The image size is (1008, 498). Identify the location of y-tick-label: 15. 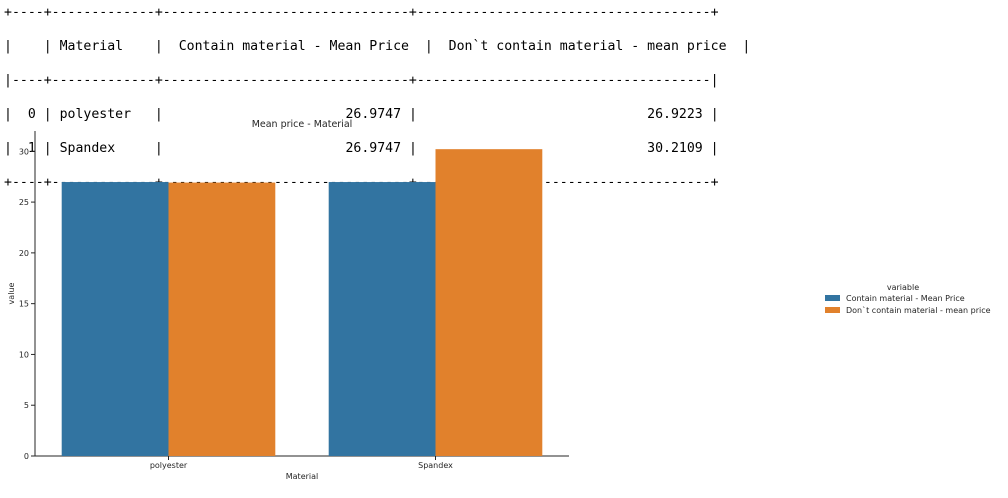
(24, 304).